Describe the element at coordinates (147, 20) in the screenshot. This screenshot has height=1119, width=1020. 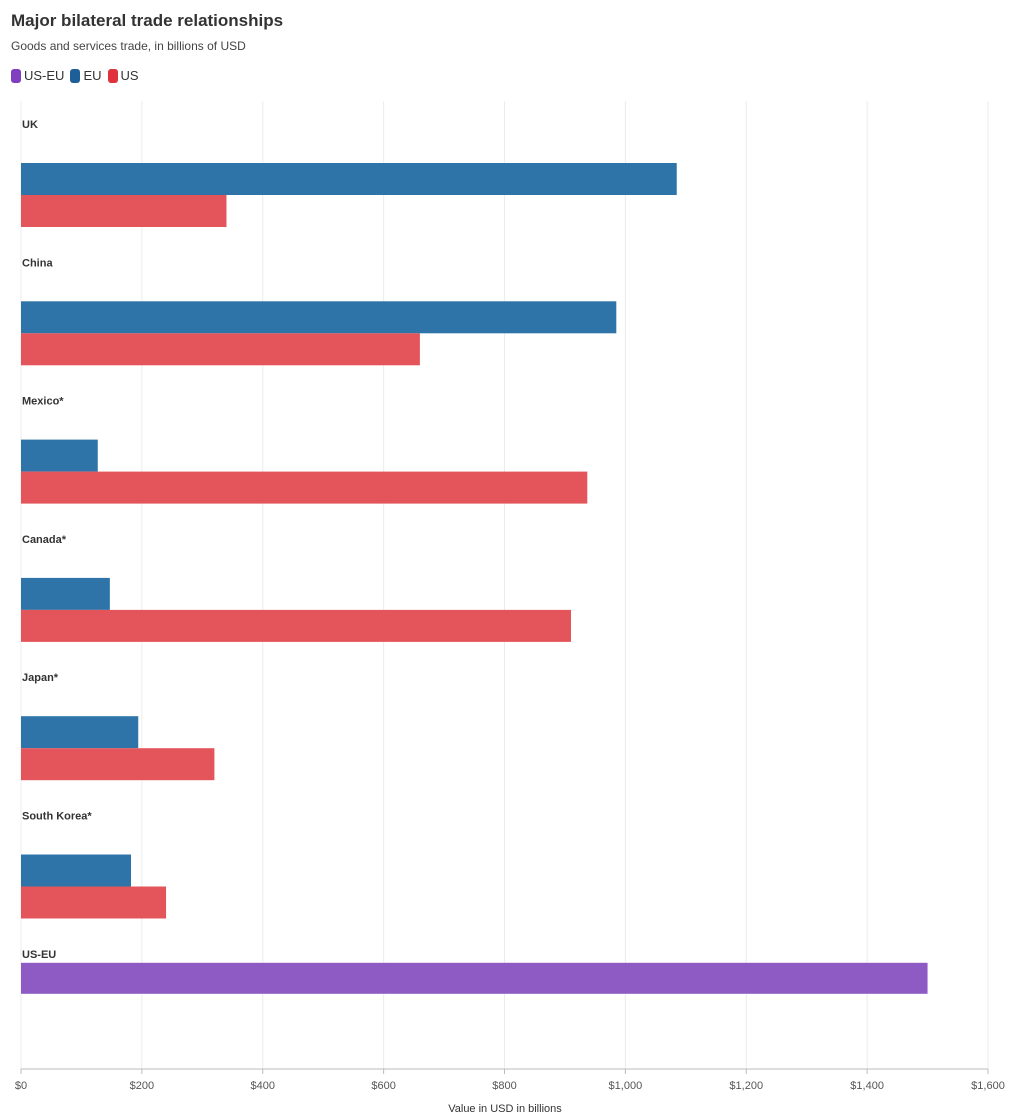
I see `chart-title: Major bilateral trade relationships` at that location.